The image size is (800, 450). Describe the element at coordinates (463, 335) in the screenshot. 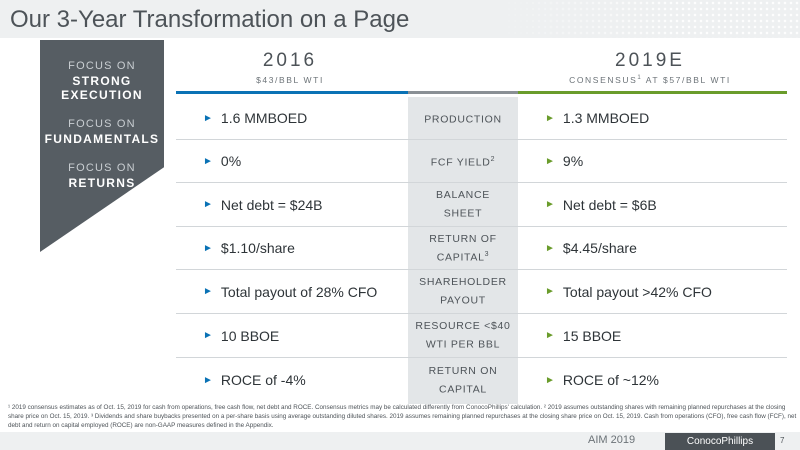

I see `metric-label: RESOURCE <$40 WTI PER BBL` at that location.